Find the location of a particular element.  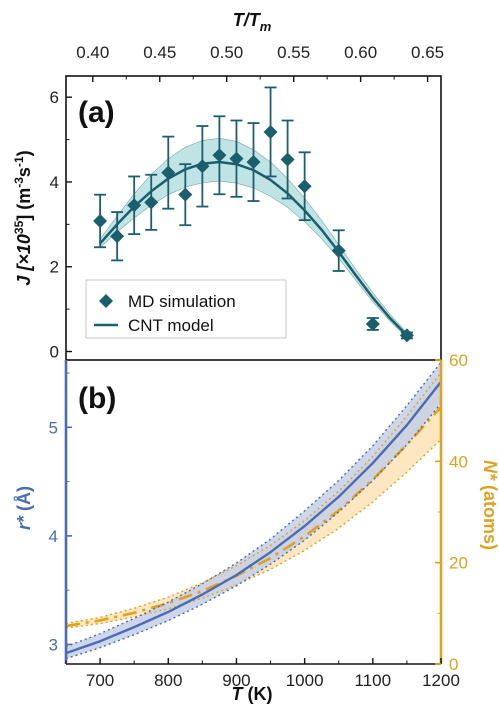

top-tick-label: 0.55 is located at coordinates (293, 52).